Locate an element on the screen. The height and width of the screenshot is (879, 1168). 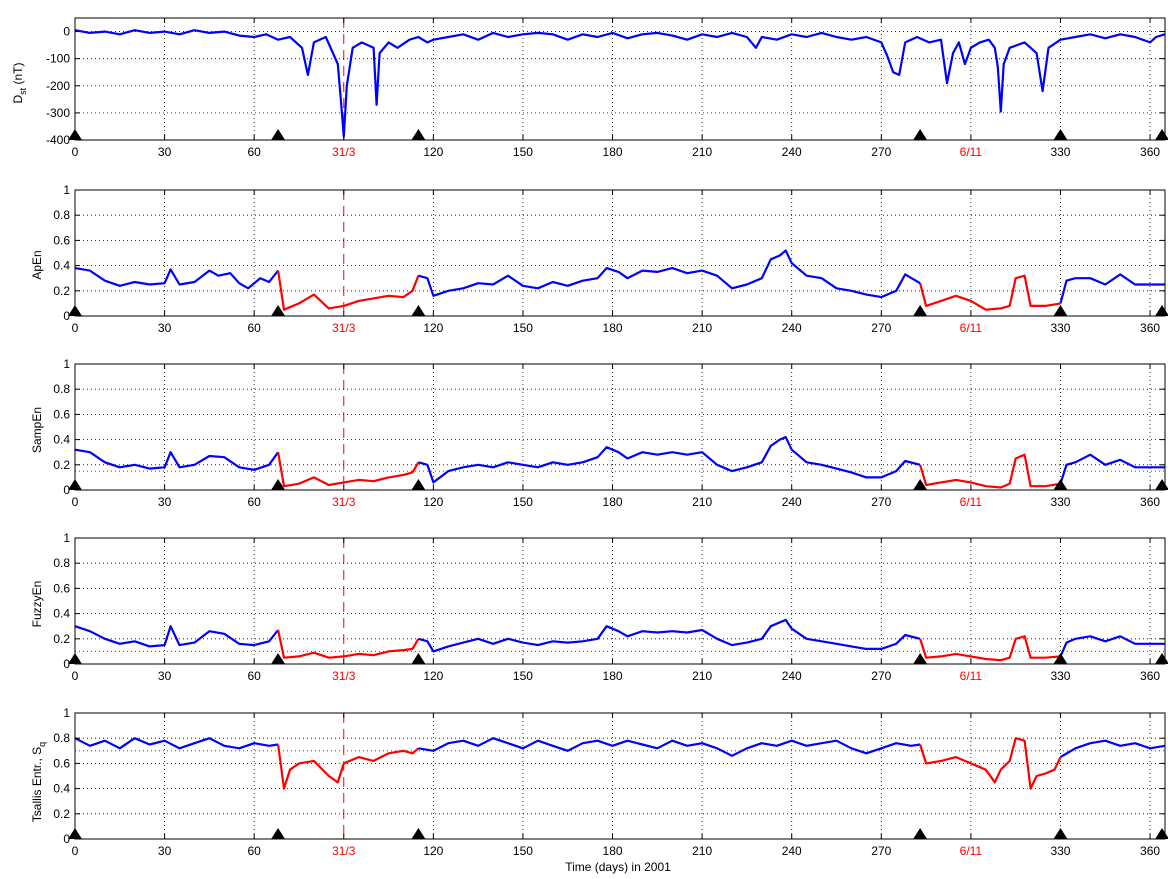
y-tick-label: 0.2 is located at coordinates (61, 291).